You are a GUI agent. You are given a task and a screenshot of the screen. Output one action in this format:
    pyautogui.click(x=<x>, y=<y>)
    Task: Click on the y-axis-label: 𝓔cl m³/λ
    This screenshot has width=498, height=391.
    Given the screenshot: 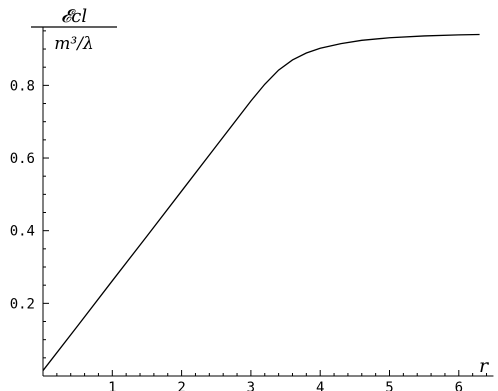 What is the action you would take?
    pyautogui.click(x=74, y=30)
    